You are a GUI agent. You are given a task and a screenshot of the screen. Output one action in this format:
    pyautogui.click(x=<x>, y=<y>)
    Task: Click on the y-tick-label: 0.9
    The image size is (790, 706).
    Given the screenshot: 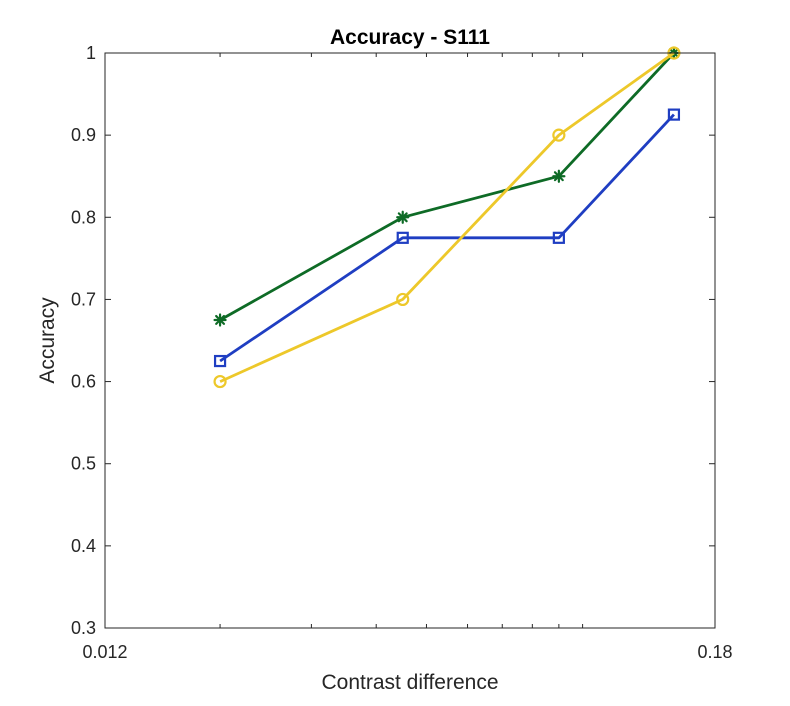 What is the action you would take?
    pyautogui.click(x=83, y=135)
    